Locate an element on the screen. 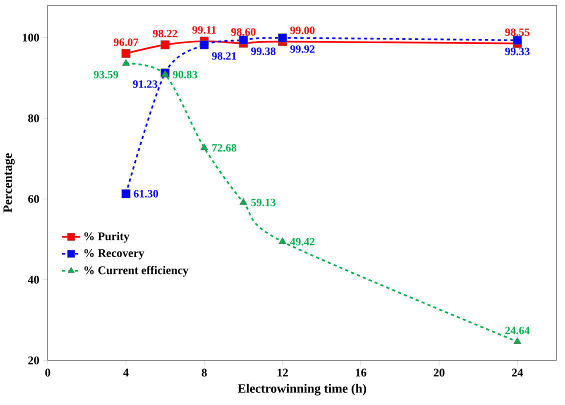  data-label: 99.92 is located at coordinates (302, 49).